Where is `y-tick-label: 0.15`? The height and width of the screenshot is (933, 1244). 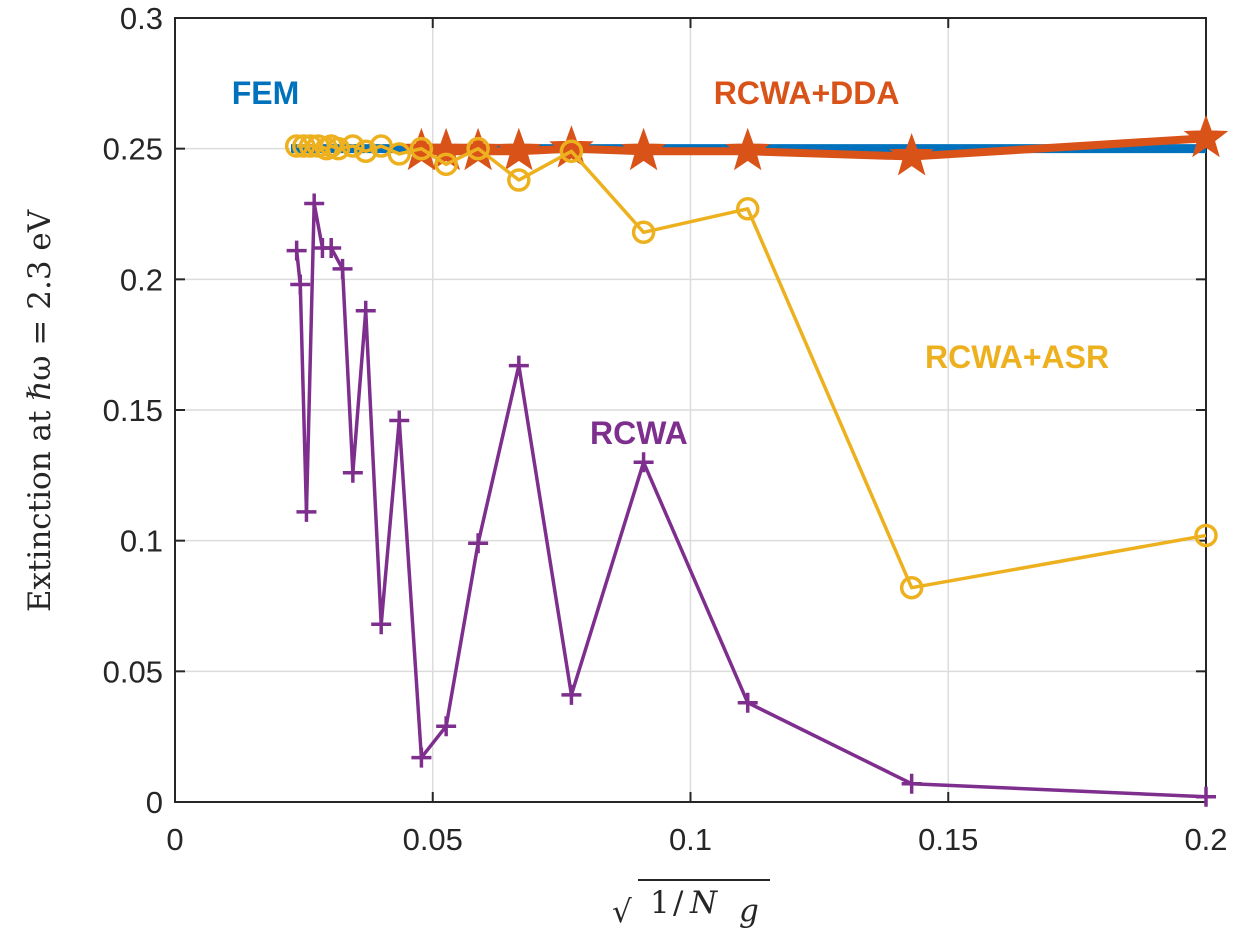 y-tick-label: 0.15 is located at coordinates (133, 410).